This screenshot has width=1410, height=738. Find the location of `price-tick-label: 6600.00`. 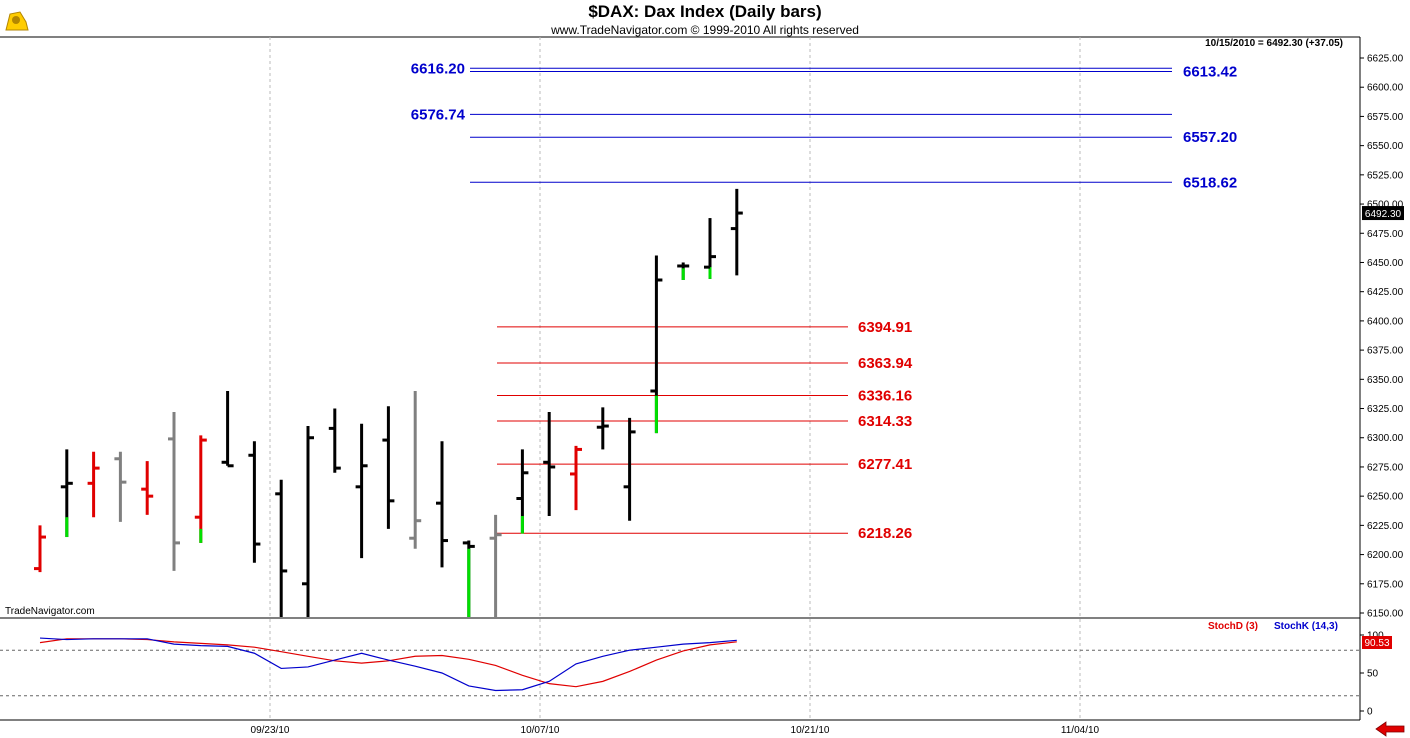

price-tick-label: 6600.00 is located at coordinates (1385, 88).